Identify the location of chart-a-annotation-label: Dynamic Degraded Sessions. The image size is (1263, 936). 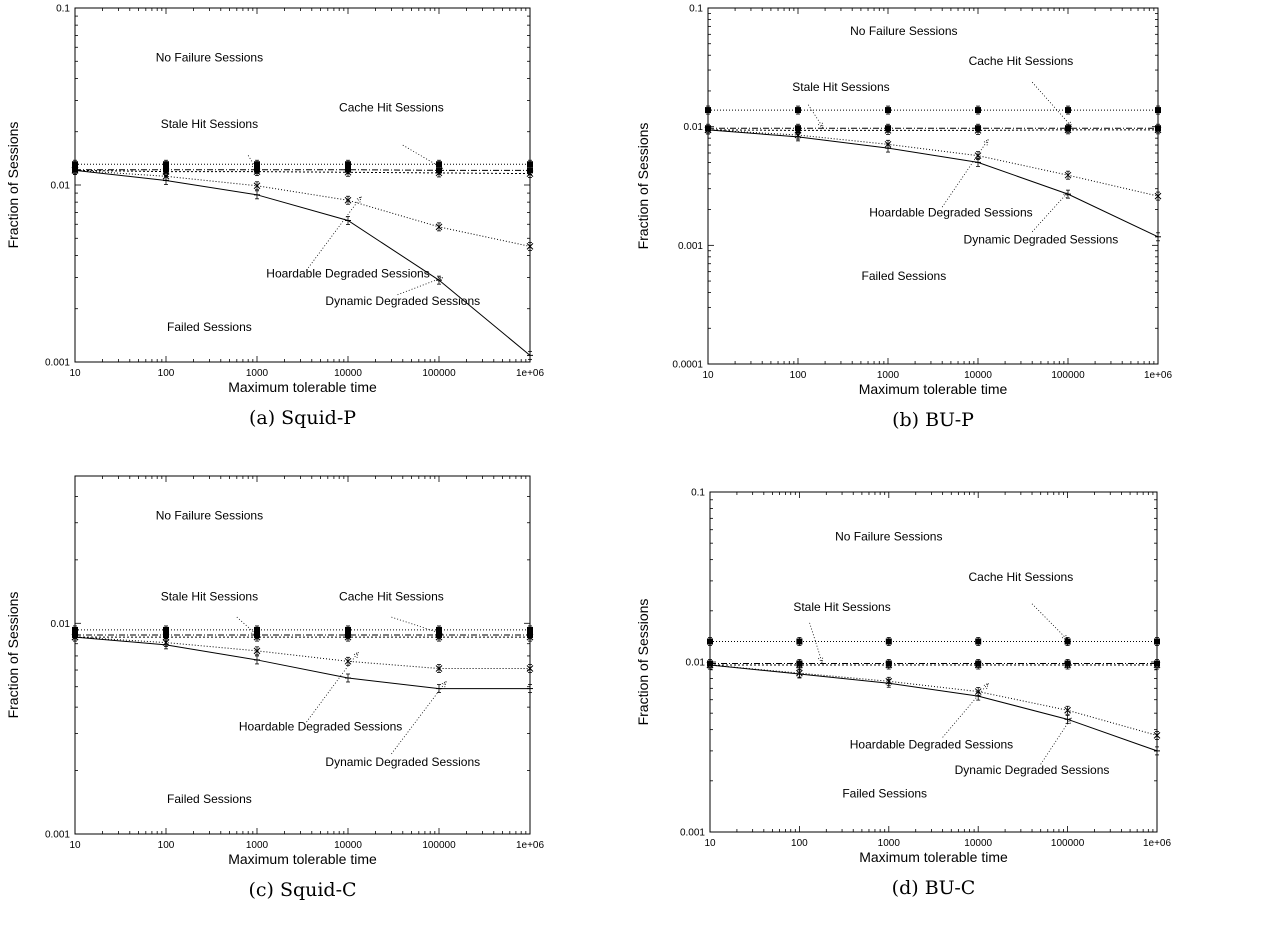
(402, 301).